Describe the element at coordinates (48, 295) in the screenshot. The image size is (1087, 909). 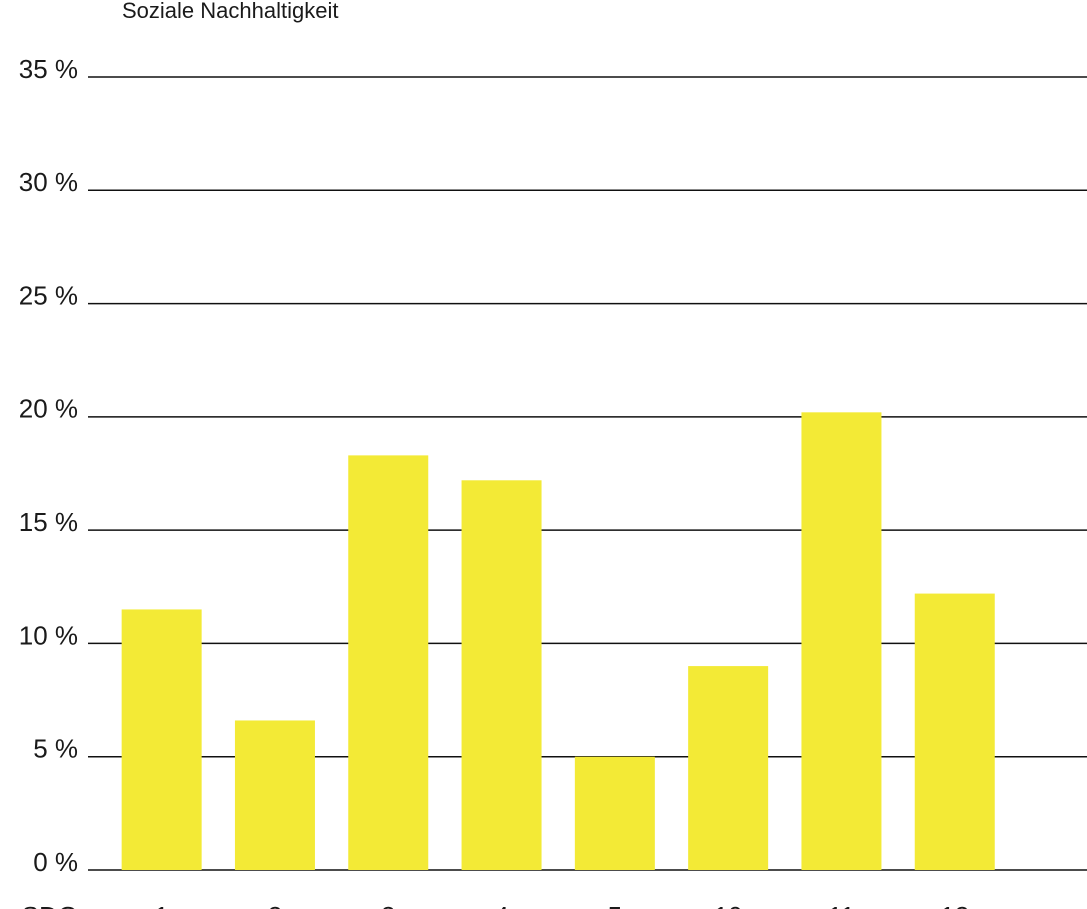
I see `y-tick-label: 25 %` at that location.